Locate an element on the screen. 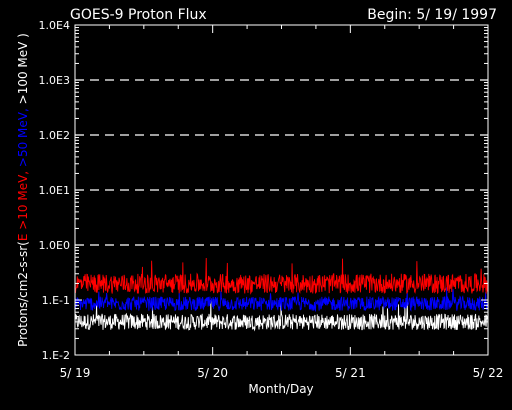 The image size is (512, 410). y-tick-label: 1.0E1 is located at coordinates (54, 190).